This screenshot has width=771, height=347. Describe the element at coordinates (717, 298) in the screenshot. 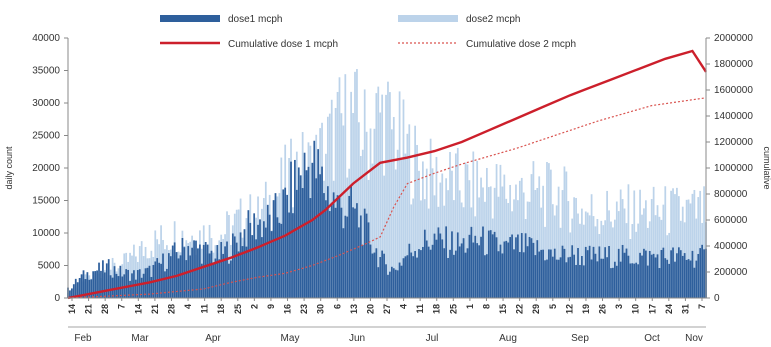

I see `y-right-tick-label: 0` at that location.